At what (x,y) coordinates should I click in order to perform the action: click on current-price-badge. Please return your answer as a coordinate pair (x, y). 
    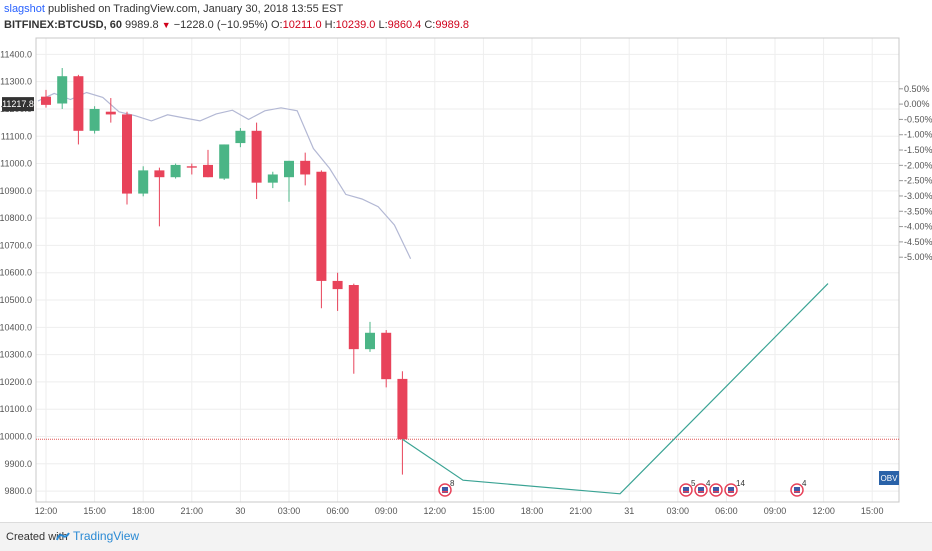
    Looking at the image, I should click on (18, 104).